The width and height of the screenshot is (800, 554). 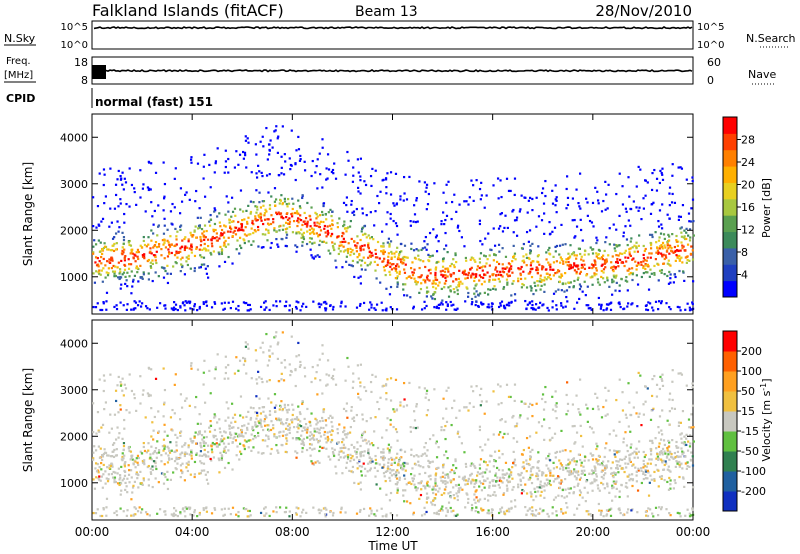 I want to click on power-colorbar-swatches, so click(x=730, y=207).